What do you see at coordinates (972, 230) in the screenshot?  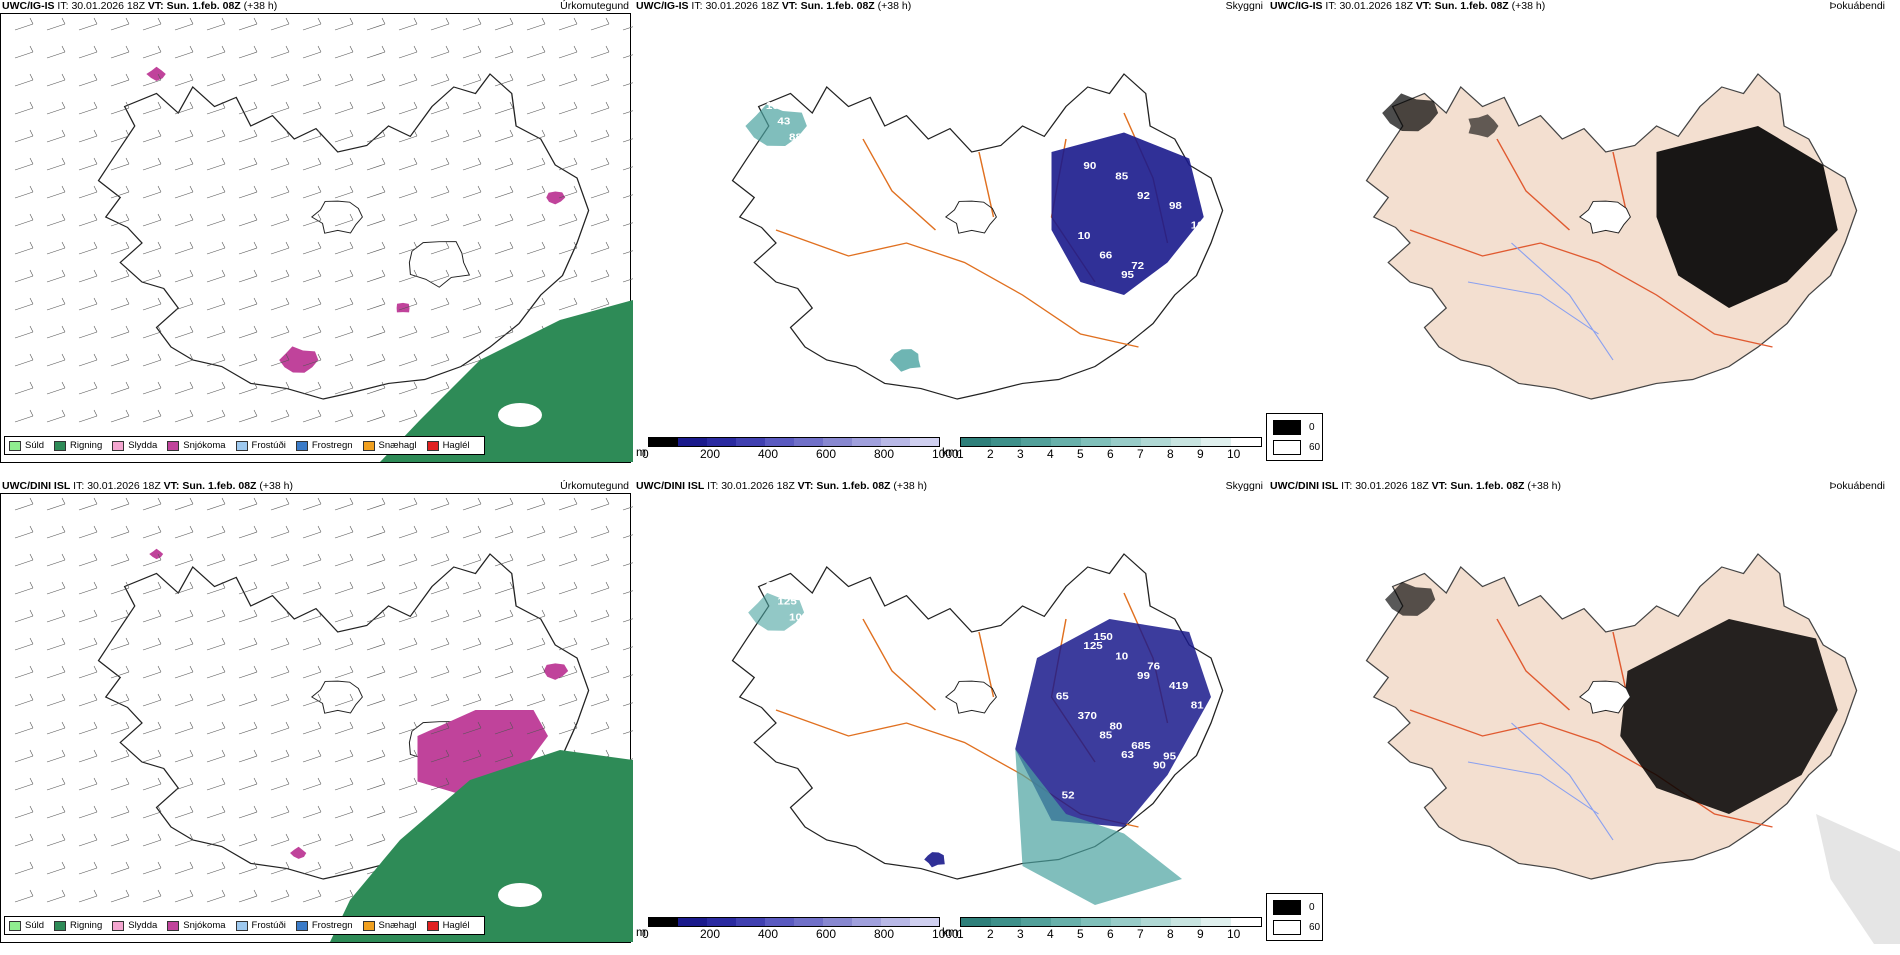 I see `road-network` at bounding box center [972, 230].